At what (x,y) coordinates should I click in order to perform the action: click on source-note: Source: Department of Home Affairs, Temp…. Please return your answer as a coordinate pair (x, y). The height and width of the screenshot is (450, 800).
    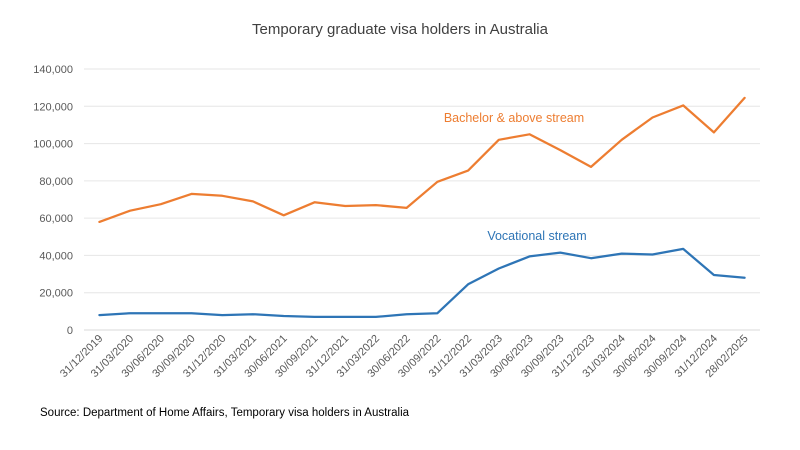
    Looking at the image, I should click on (225, 413).